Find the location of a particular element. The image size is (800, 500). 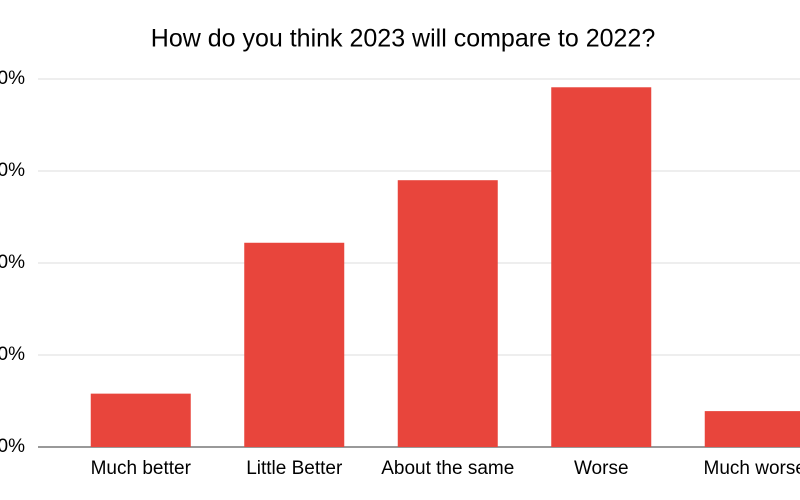

x-tick-label: Much worse is located at coordinates (752, 468).